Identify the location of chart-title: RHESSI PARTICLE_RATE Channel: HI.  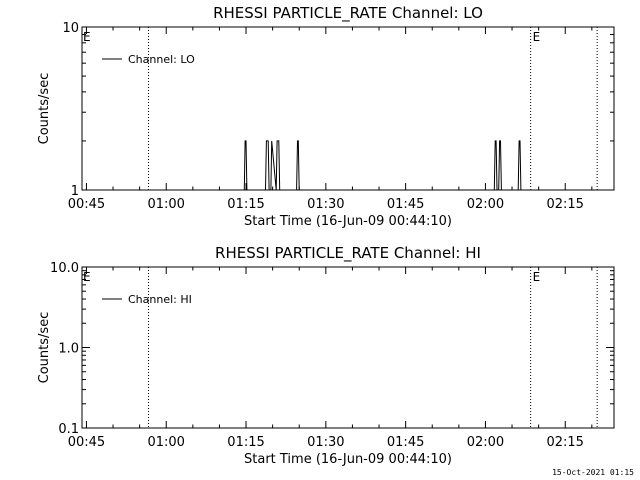
(348, 253).